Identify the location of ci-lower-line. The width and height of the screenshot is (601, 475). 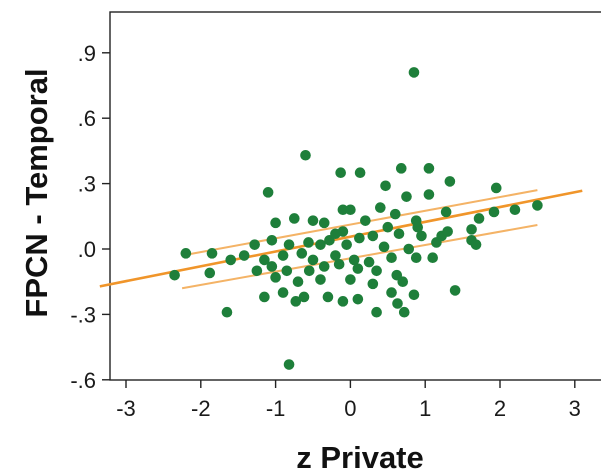
(359, 257).